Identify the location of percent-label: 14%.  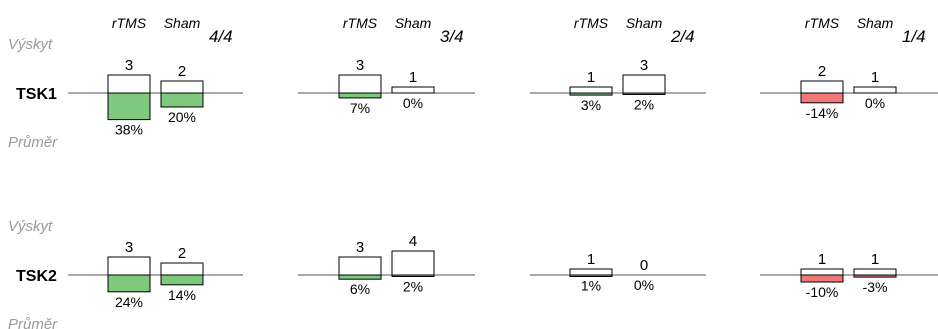
(182, 295).